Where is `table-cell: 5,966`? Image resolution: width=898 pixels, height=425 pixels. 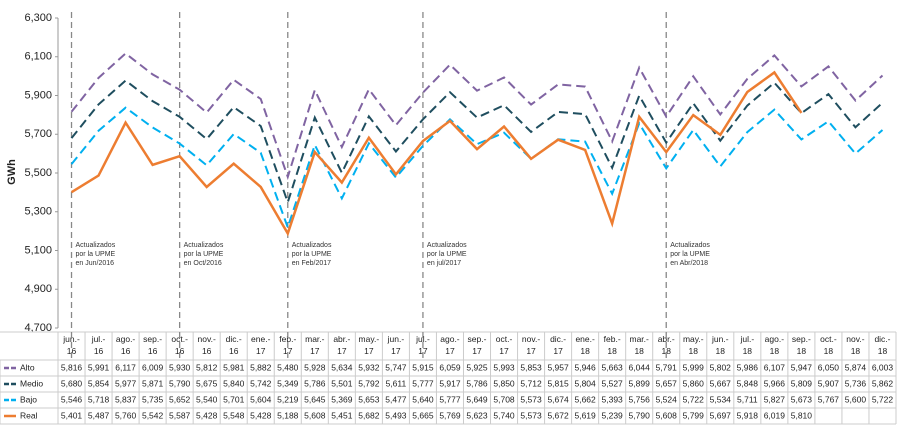 table-cell: 5,966 is located at coordinates (775, 383).